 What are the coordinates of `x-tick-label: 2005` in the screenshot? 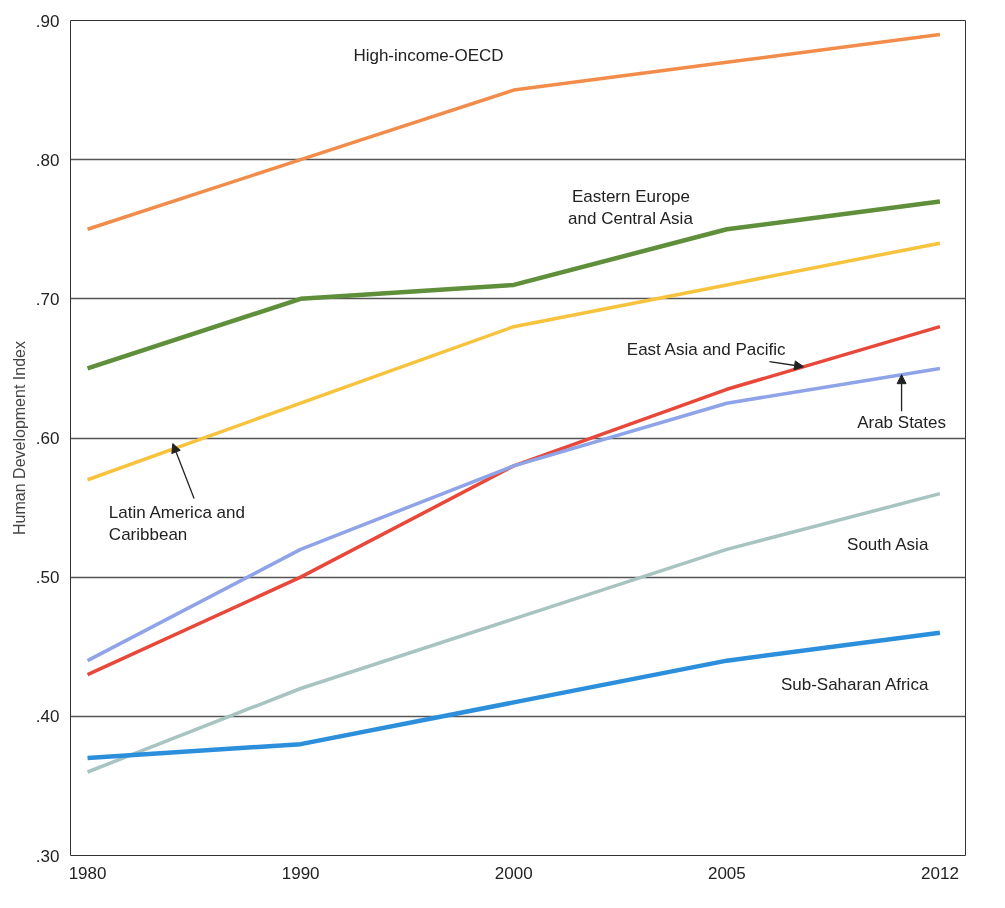 It's located at (726, 873).